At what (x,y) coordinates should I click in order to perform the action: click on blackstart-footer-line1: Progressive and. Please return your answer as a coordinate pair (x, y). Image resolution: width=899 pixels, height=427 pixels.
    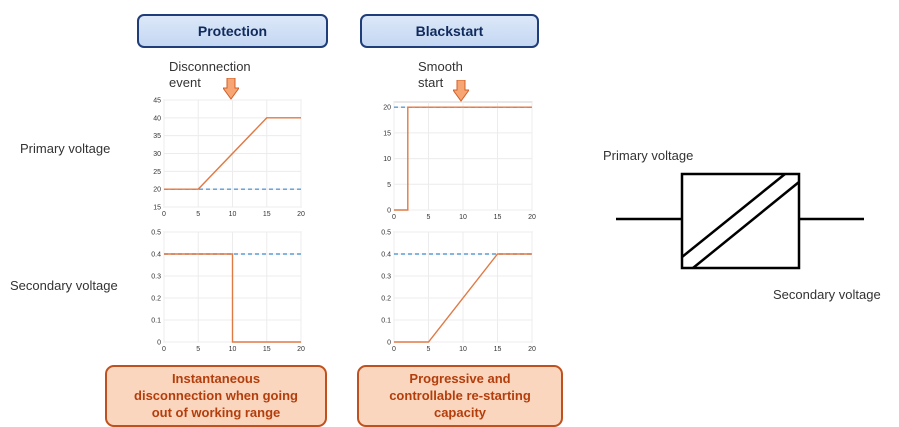
    Looking at the image, I should click on (460, 378).